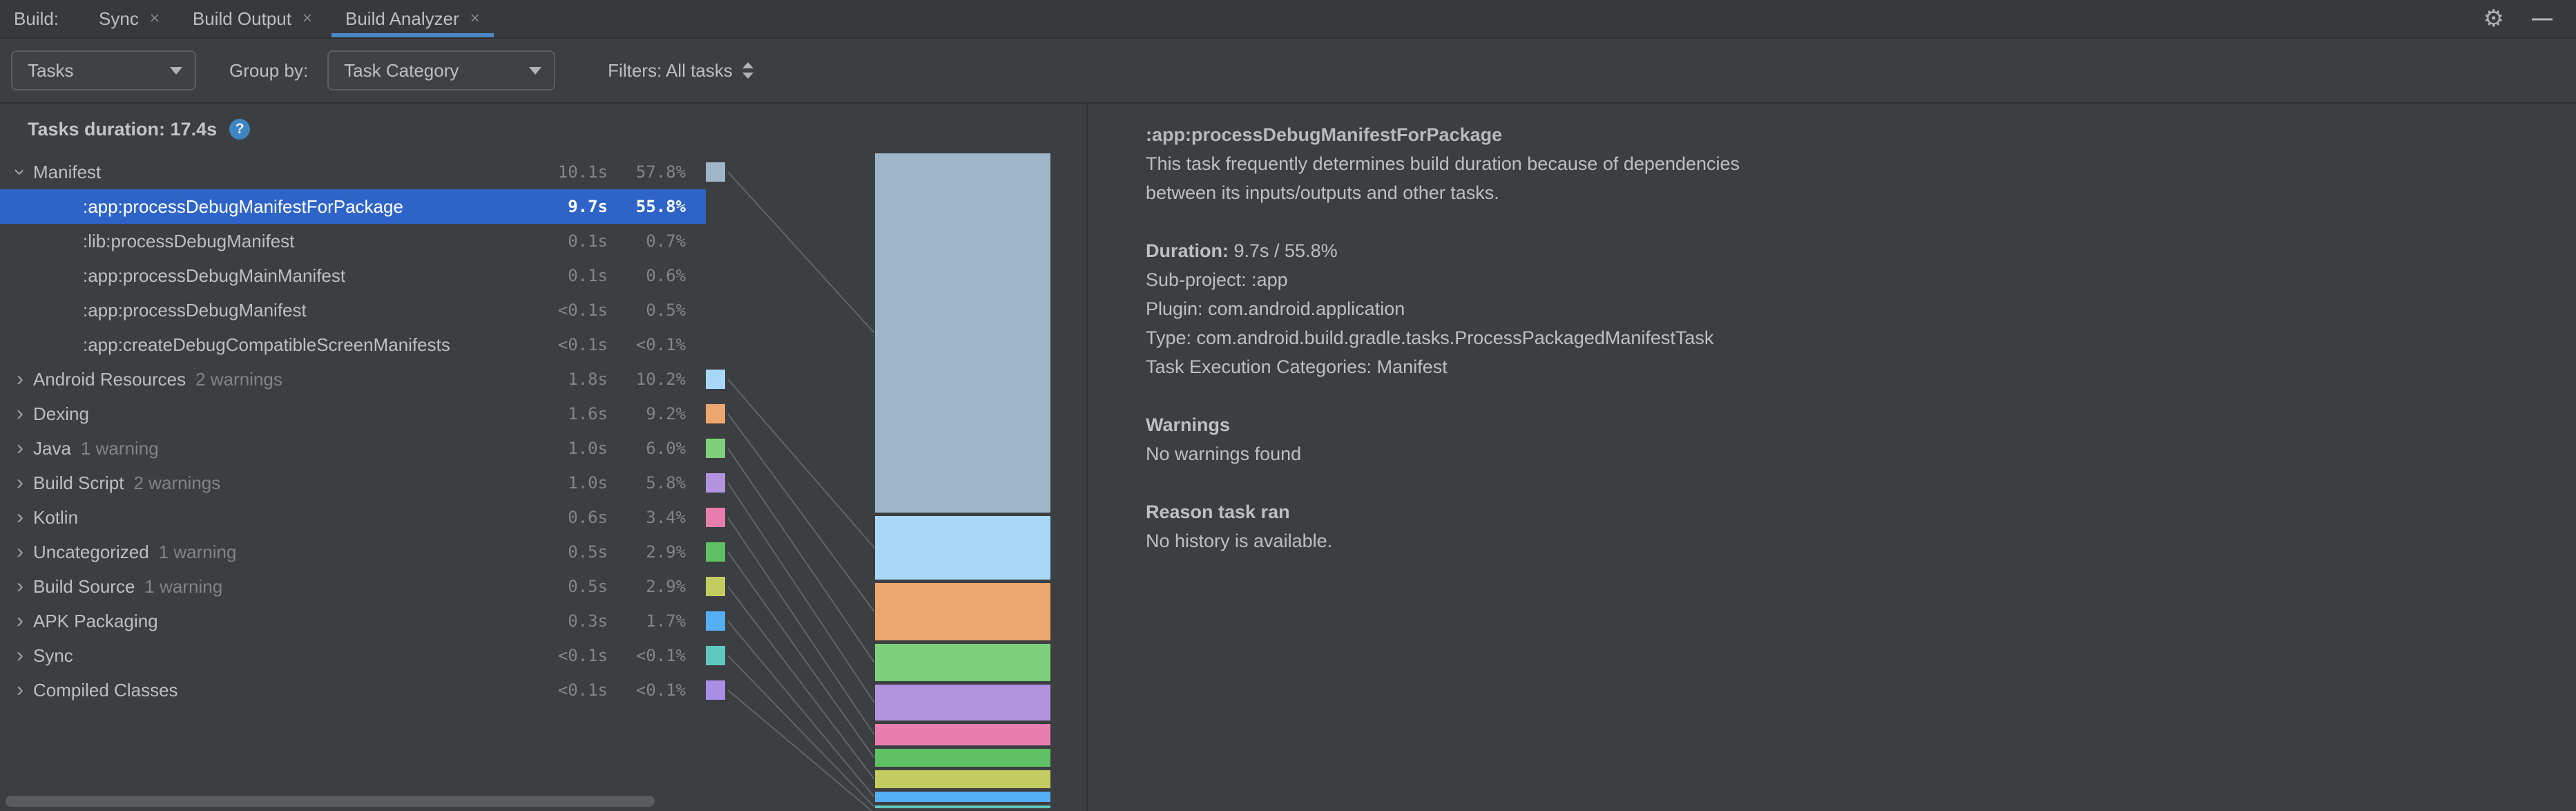  Describe the element at coordinates (20, 172) in the screenshot. I see `chevron-expanded-icon: ›` at that location.